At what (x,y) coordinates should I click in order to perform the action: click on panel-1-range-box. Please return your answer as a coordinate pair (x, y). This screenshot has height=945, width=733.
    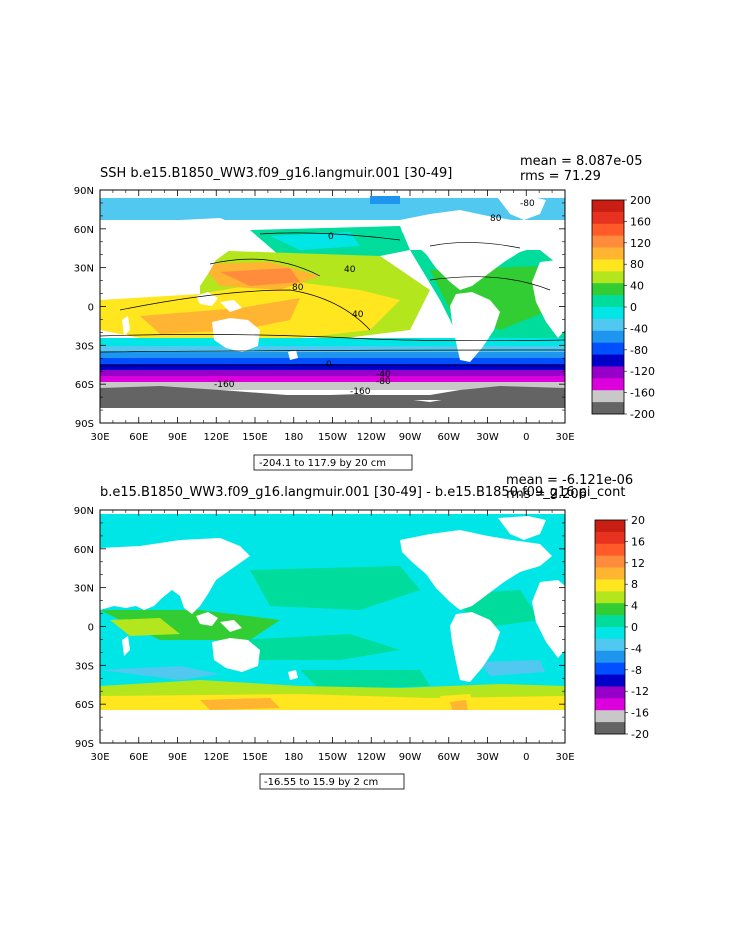
    Looking at the image, I should click on (333, 462).